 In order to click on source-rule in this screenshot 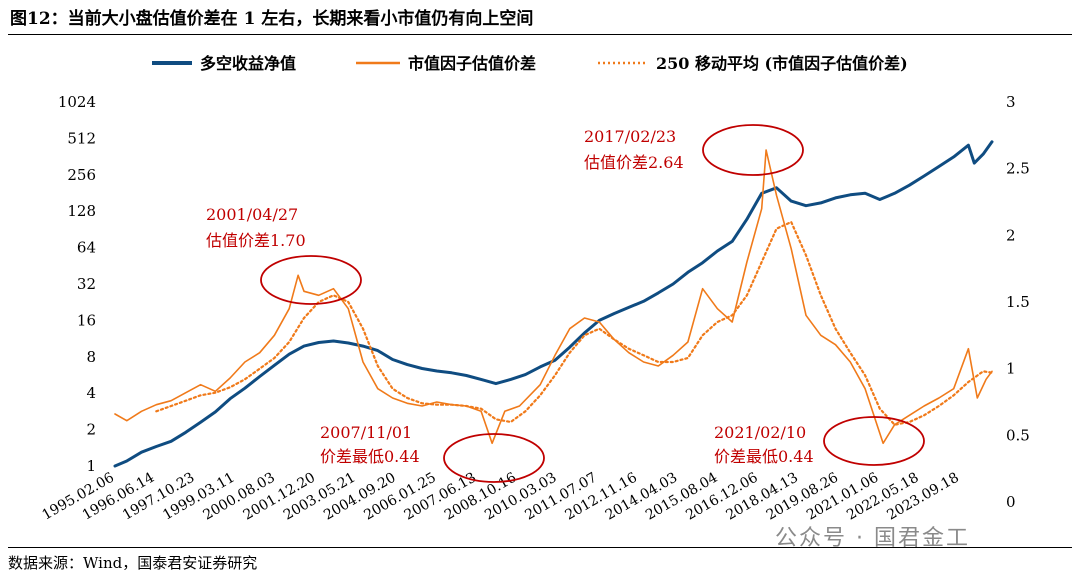, I will do `click(540, 547)`.